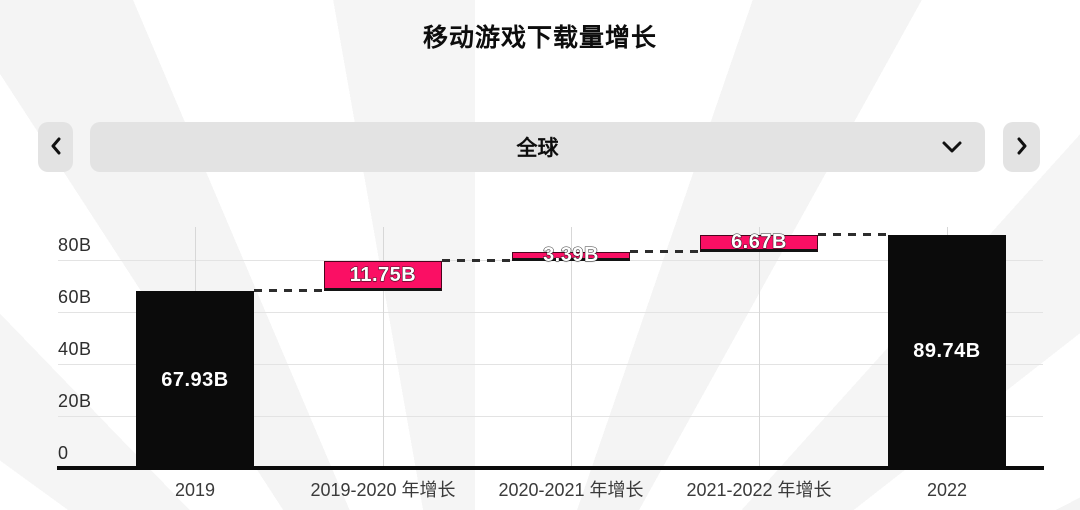  I want to click on x-axis-category-label: 2022, so click(947, 490).